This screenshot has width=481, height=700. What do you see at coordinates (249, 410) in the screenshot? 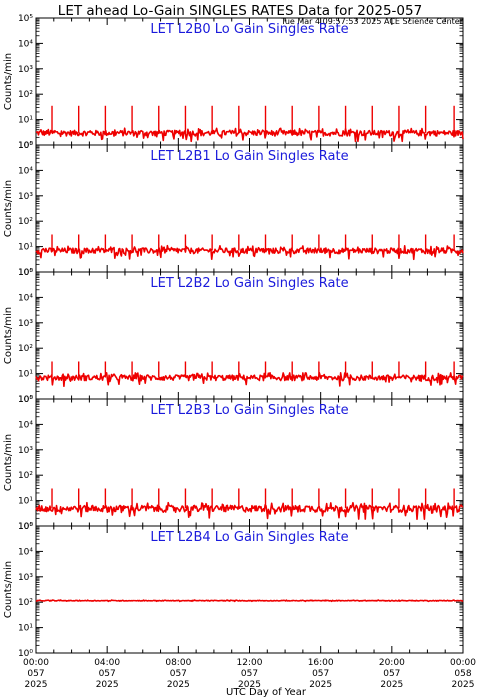
I see `panel-title: LET L2B3 Lo Gain Singles Rate` at bounding box center [249, 410].